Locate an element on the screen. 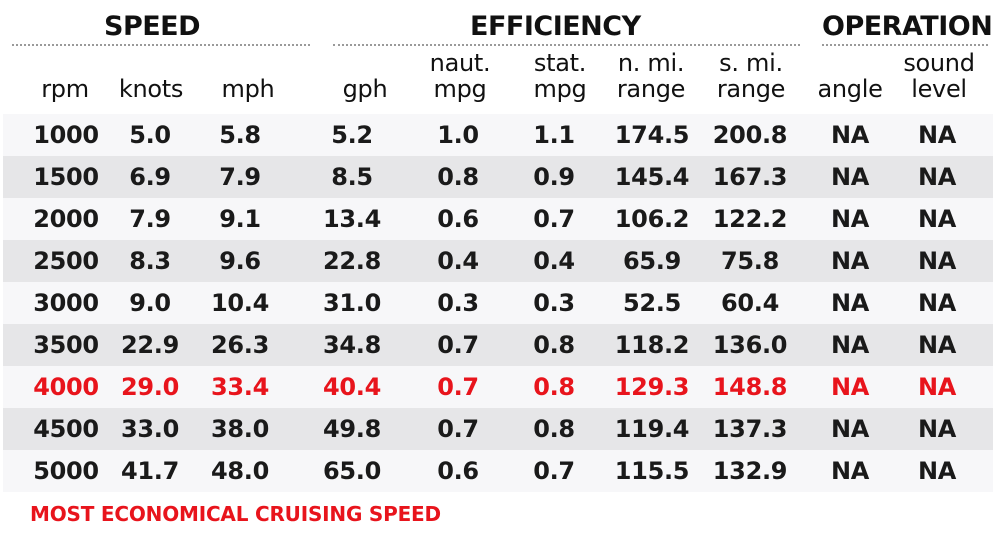 This screenshot has height=538, width=1000. col-header-line2: angle is located at coordinates (850, 89).